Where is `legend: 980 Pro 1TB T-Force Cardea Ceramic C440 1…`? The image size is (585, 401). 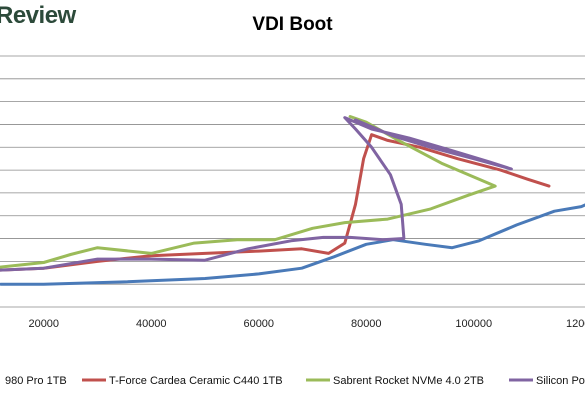
legend: 980 Pro 1TB T-Force Cardea Ceramic C440 1… is located at coordinates (295, 381).